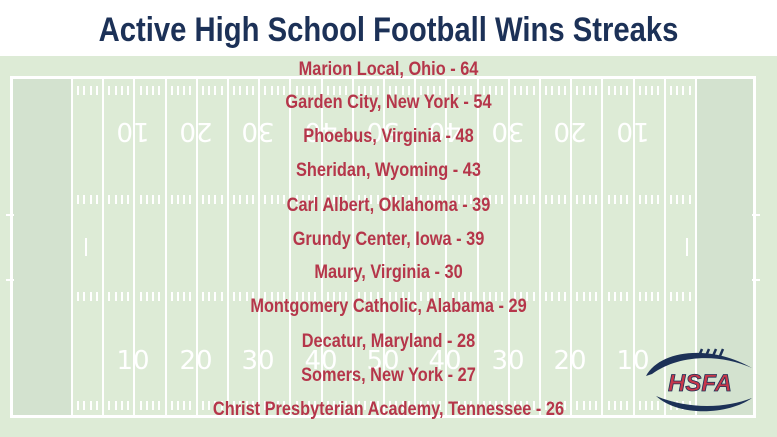 The width and height of the screenshot is (777, 437). I want to click on list-item: Marion Local, Ohio - 64, so click(388, 69).